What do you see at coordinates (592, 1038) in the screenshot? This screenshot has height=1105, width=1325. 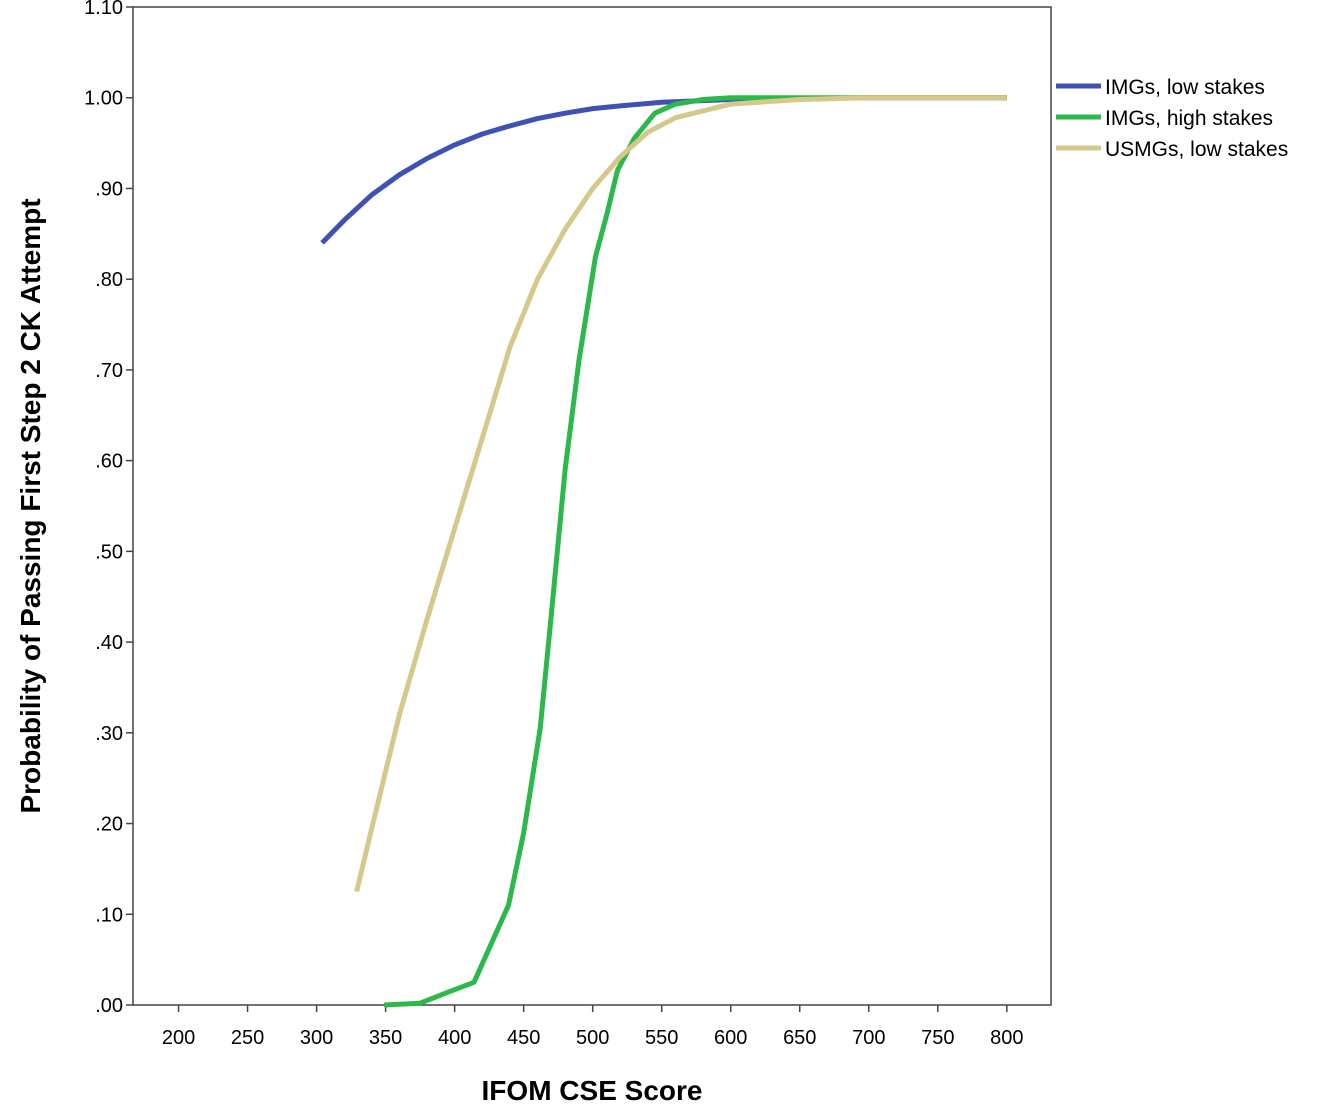 I see `x-tick-label: 500` at bounding box center [592, 1038].